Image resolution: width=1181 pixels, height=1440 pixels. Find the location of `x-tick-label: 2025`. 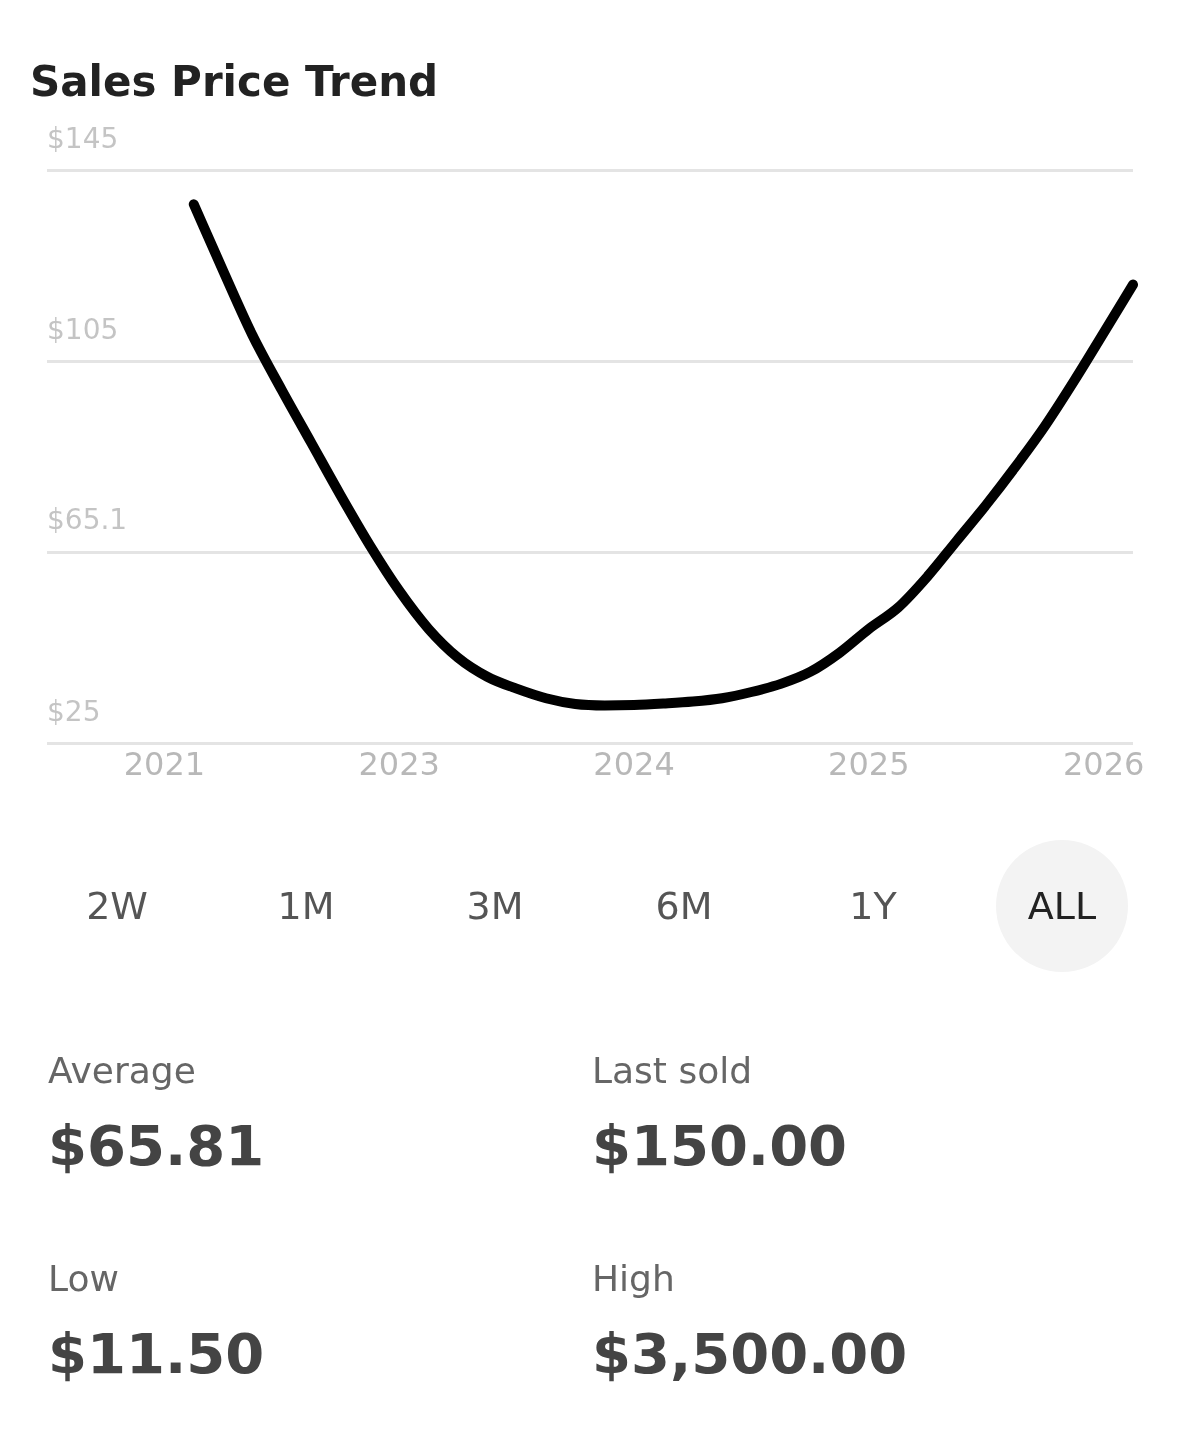

x-tick-label: 2025 is located at coordinates (869, 764).